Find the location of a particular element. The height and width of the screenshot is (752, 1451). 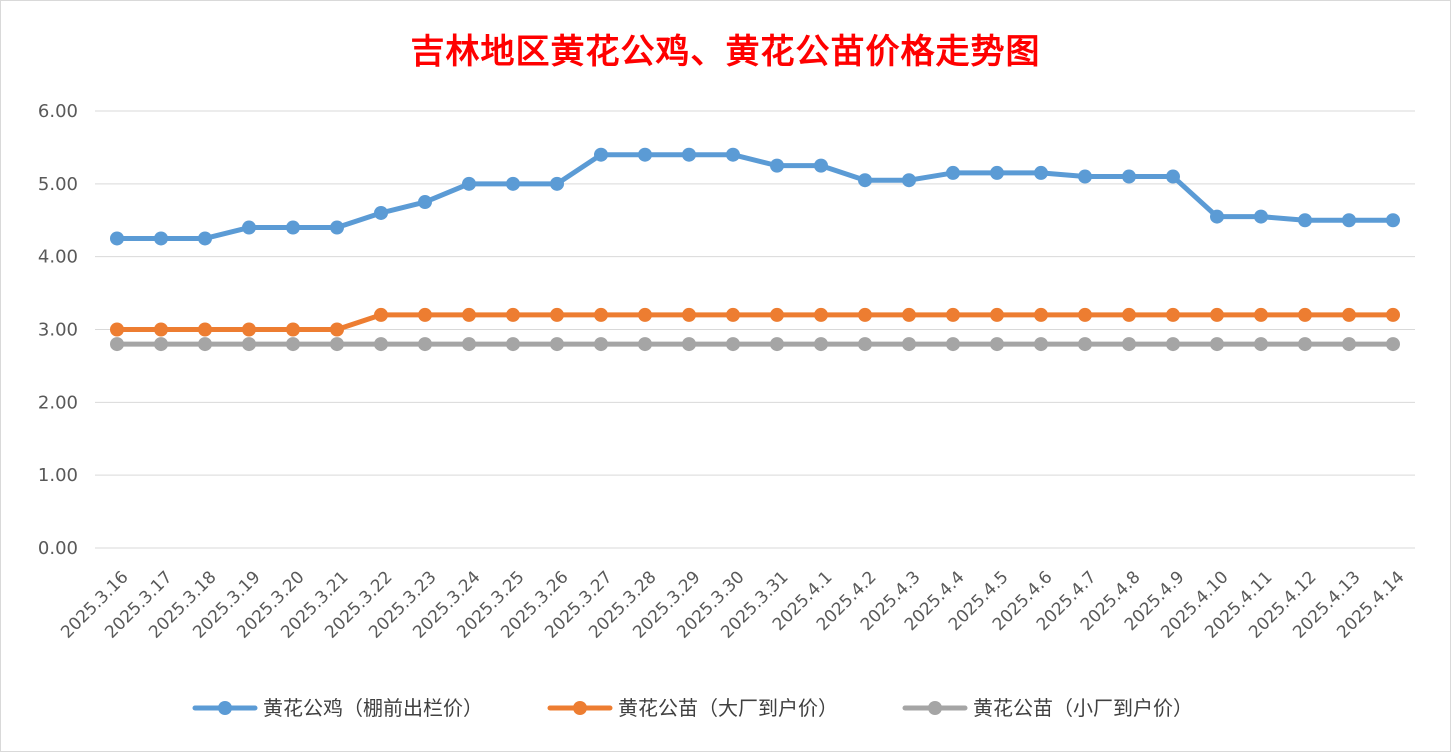

y-tick-label: 5.00 is located at coordinates (58, 184).